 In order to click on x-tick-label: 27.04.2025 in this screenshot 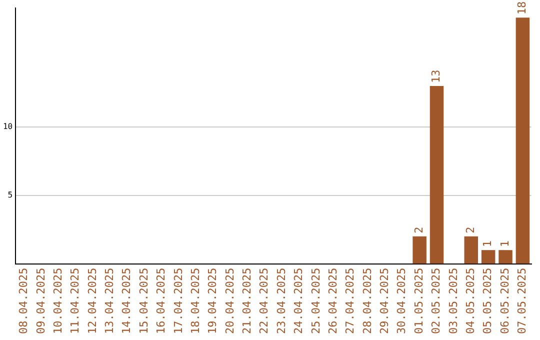, I will do `click(350, 301)`.